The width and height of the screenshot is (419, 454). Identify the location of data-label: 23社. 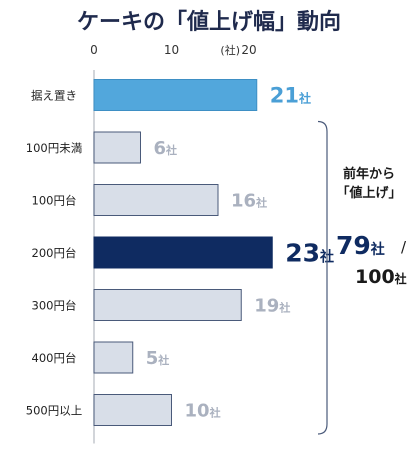
(309, 253).